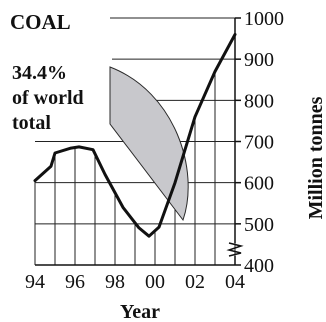  I want to click on y-tick-label: 400, so click(259, 266).